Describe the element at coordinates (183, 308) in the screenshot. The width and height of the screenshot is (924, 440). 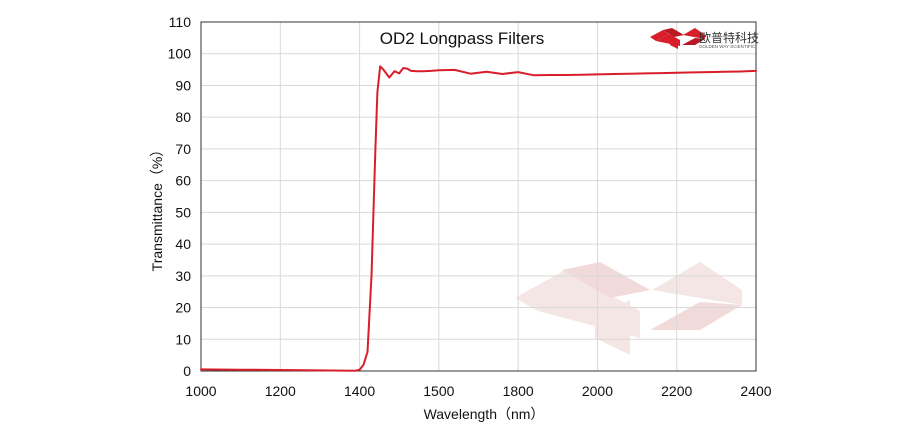
I see `y-tick-label: 20` at that location.